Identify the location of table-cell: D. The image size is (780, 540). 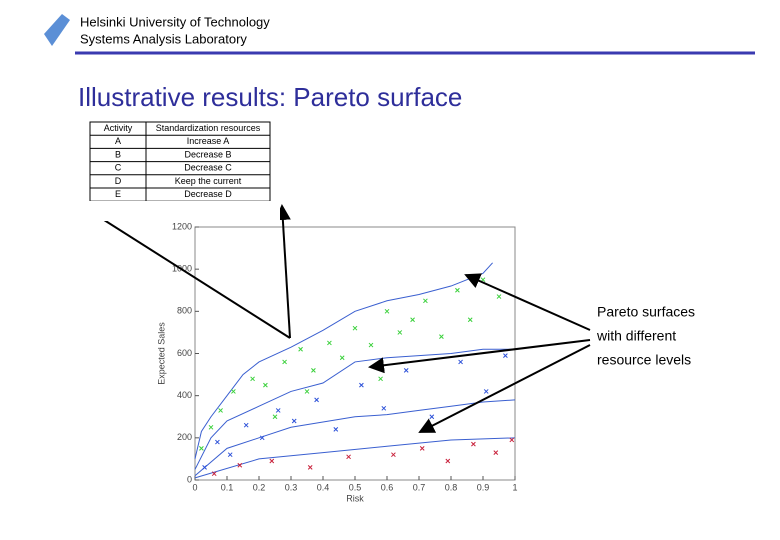
(118, 181).